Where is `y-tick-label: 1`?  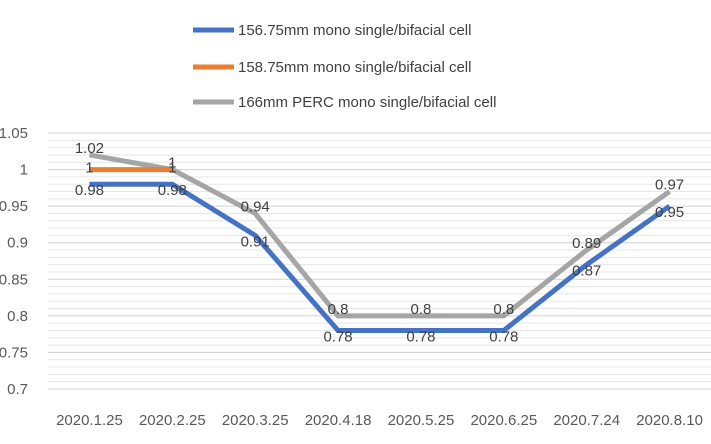 y-tick-label: 1 is located at coordinates (24, 170).